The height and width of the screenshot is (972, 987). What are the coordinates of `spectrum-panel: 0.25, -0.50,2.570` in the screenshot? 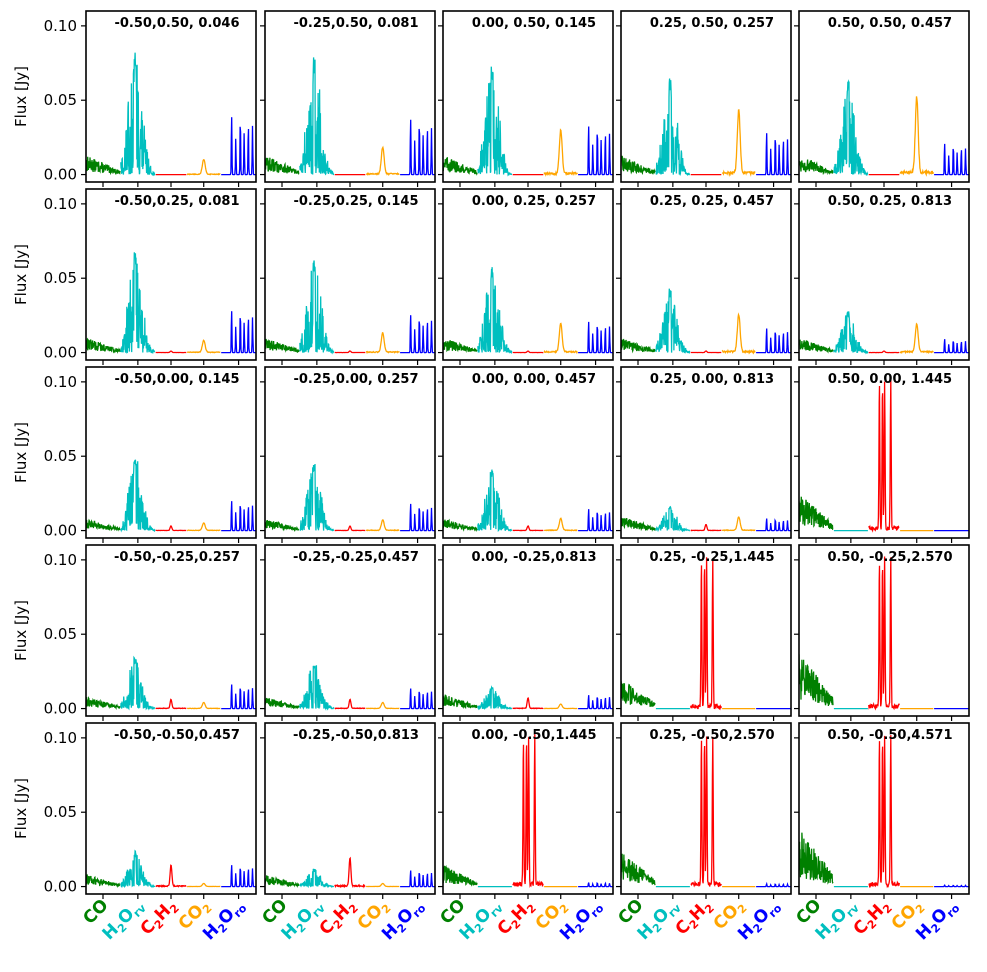 It's located at (704, 810).